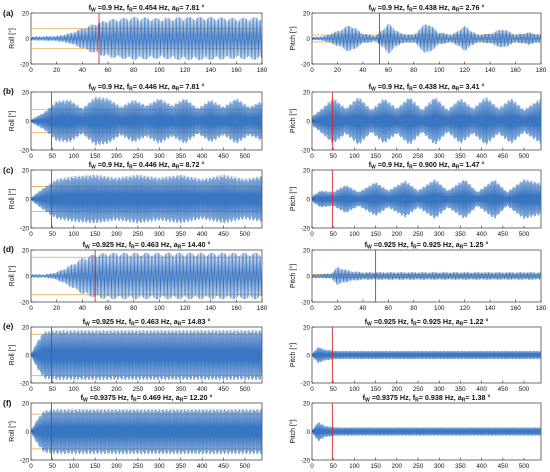 This screenshot has width=550, height=472. I want to click on x-tick-label: 50, so click(334, 466).